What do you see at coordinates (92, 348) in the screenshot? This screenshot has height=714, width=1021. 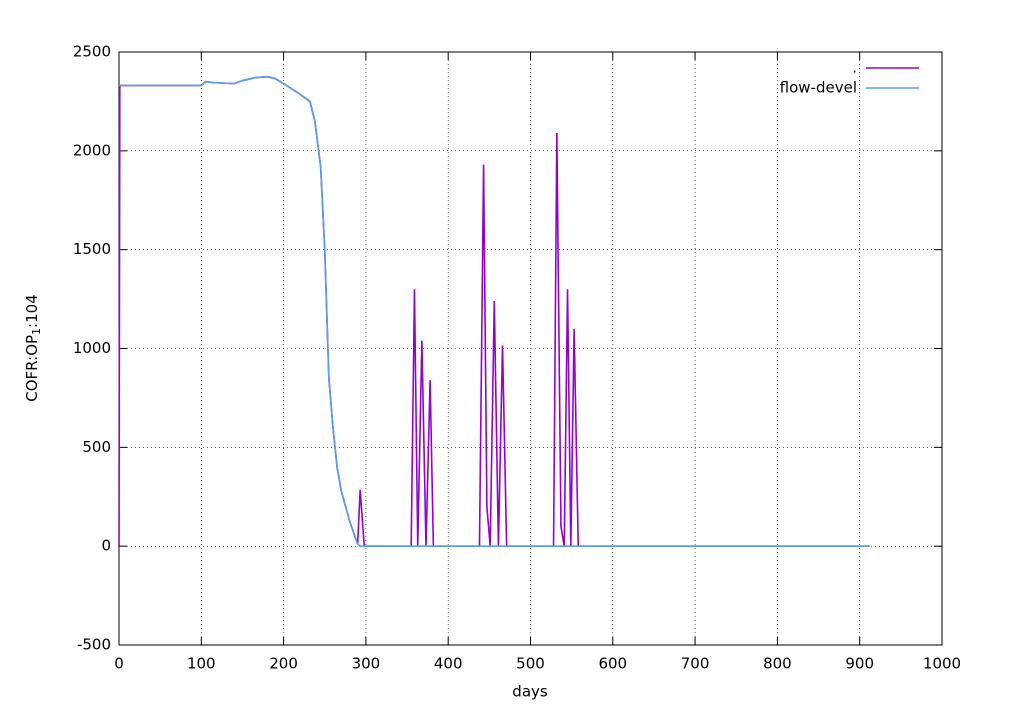 I see `y-tick-label: 1000` at bounding box center [92, 348].